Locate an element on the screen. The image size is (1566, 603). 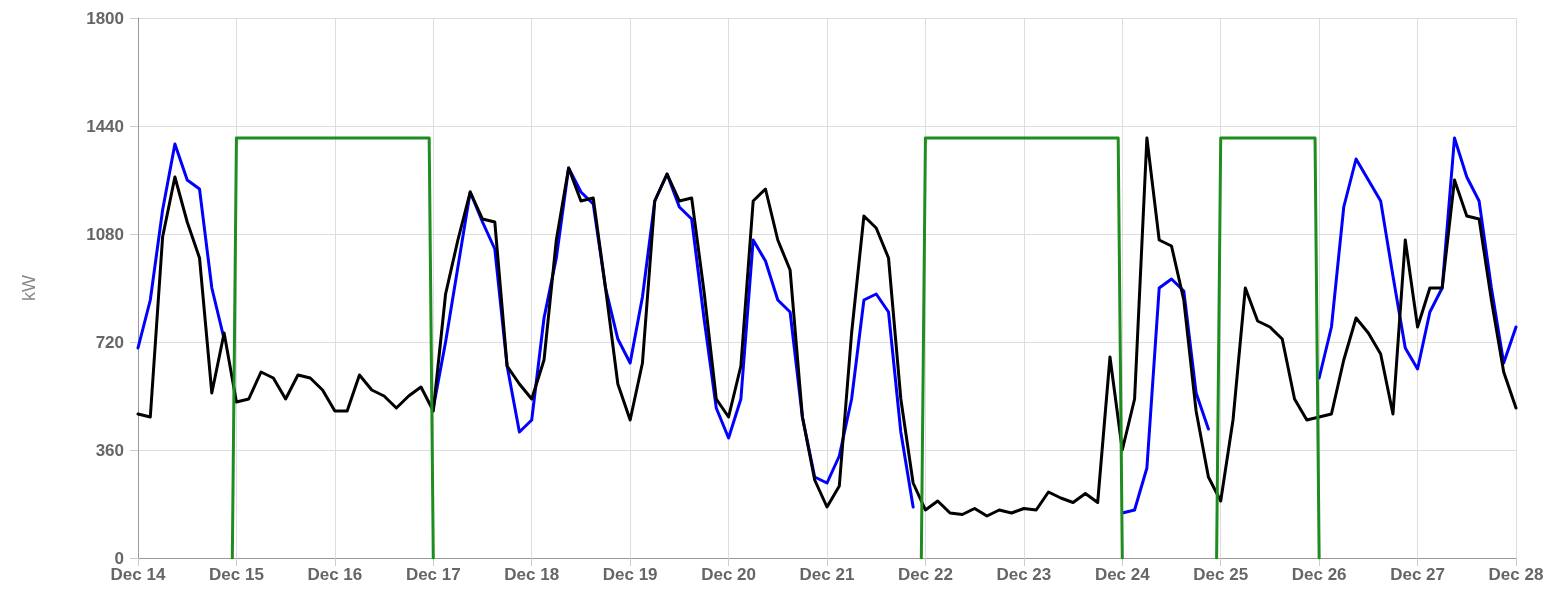
x-tick-label: Dec 16 is located at coordinates (335, 574).